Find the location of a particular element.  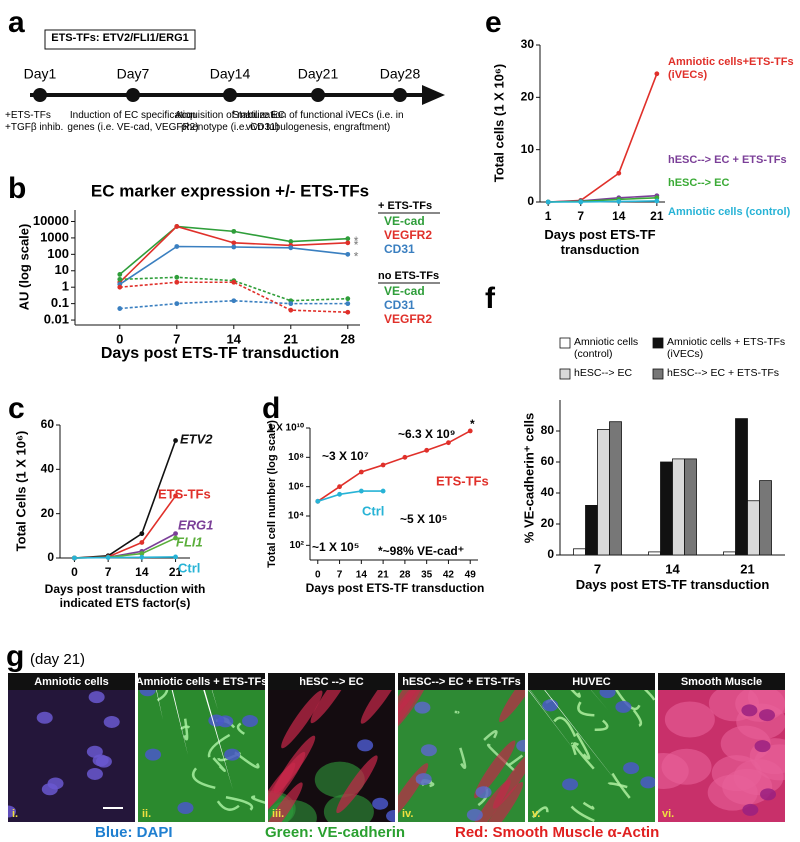

annotation: ~5 X 10⁵ is located at coordinates (423, 519).